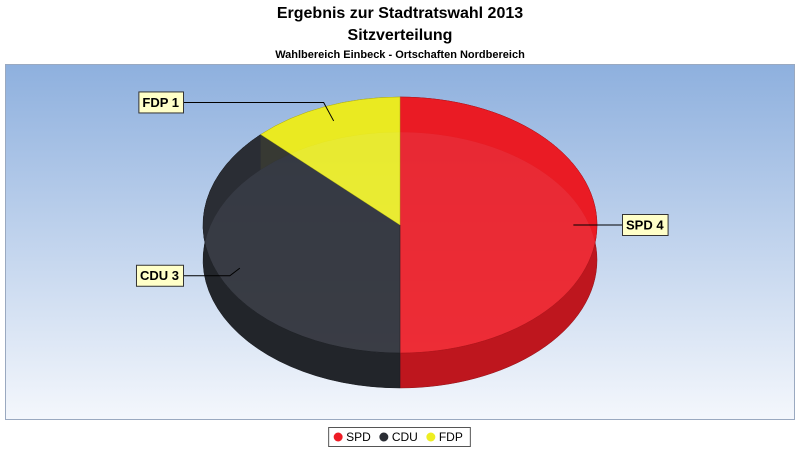 The width and height of the screenshot is (800, 450). I want to click on data-label: SPD 4, so click(645, 224).